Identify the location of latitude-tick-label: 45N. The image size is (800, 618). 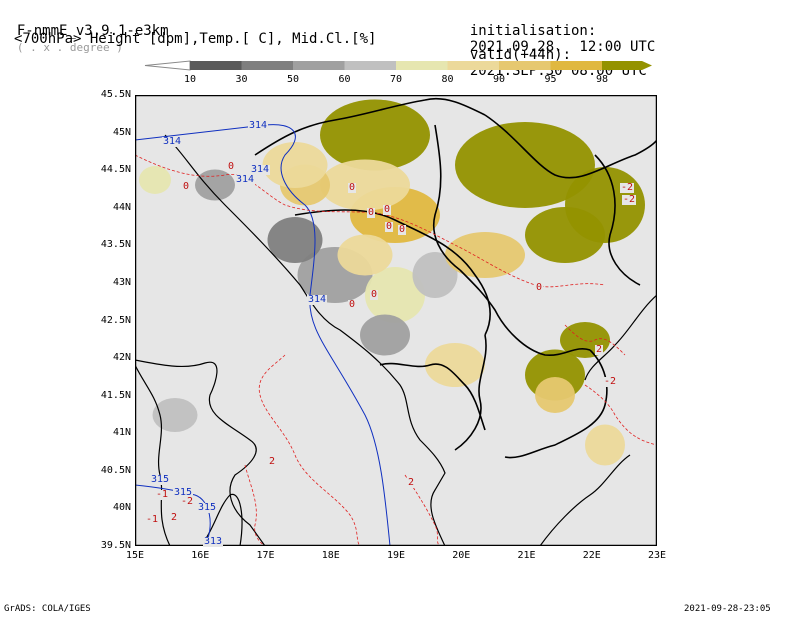
(121, 132).